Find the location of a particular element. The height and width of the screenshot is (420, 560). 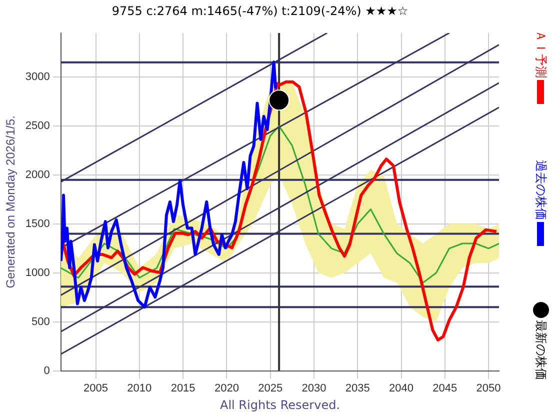

y-tick-label: 1500 is located at coordinates (37, 224).